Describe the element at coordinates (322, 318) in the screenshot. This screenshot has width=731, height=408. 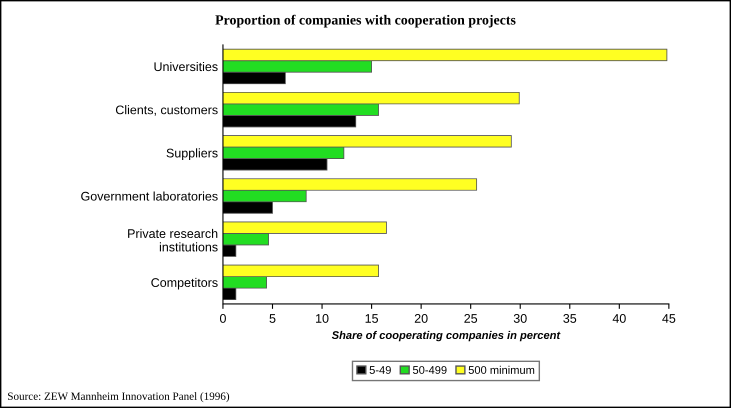
I see `x-tick-label: 10` at that location.